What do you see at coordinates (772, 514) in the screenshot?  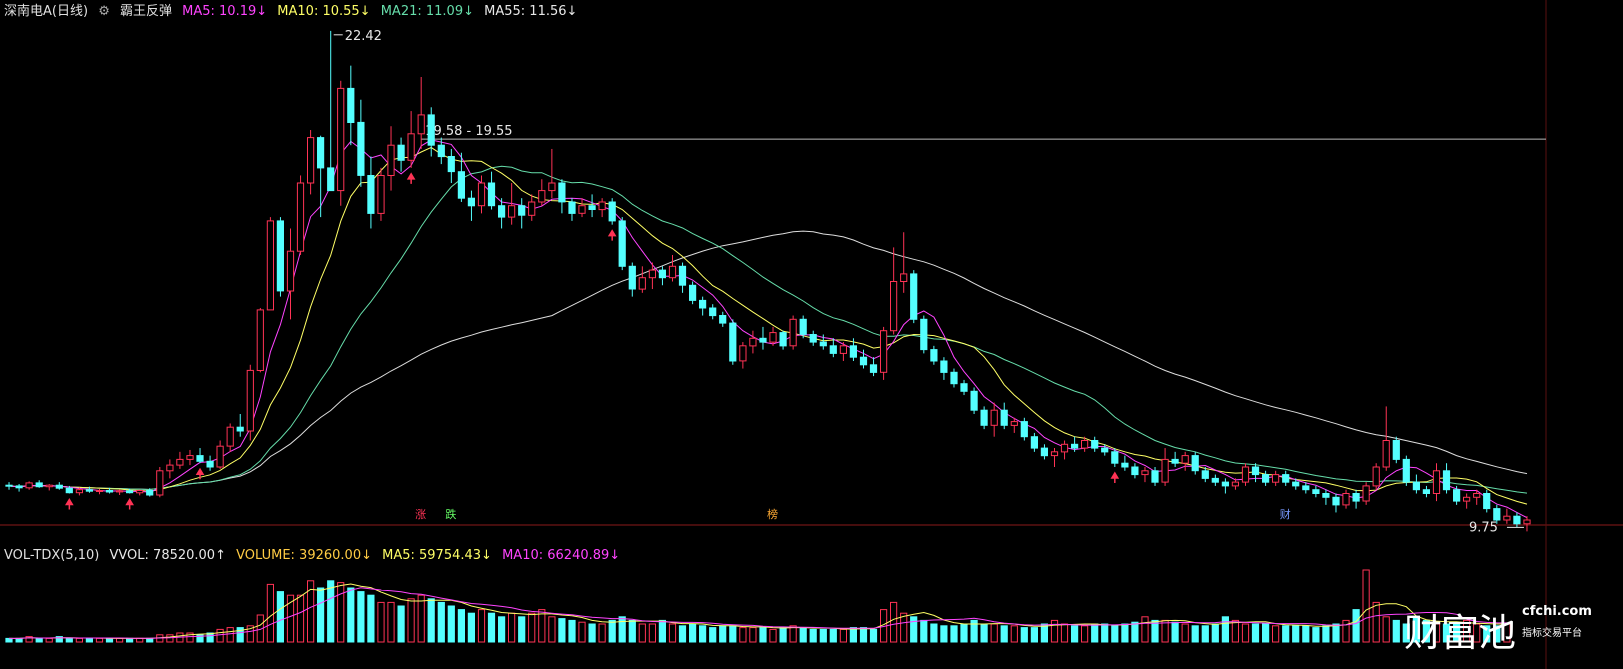 I see `event-mark: 榜` at bounding box center [772, 514].